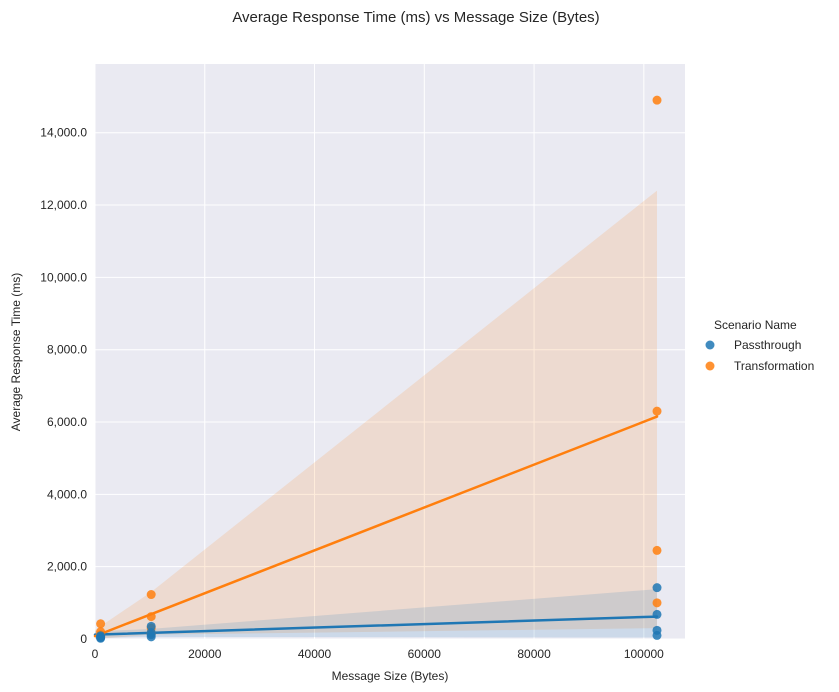  Describe the element at coordinates (205, 654) in the screenshot. I see `x-tick-label: 20000` at that location.